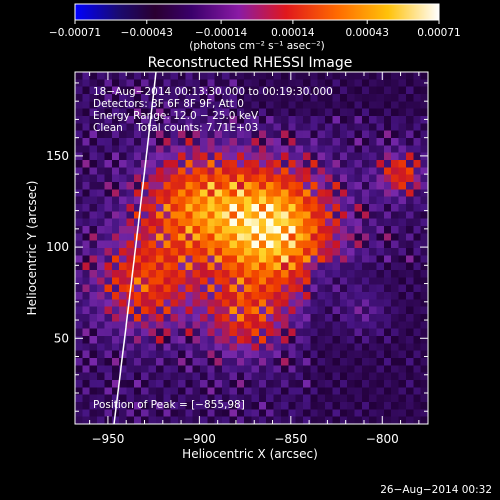 This screenshot has height=500, width=500. Describe the element at coordinates (293, 33) in the screenshot. I see `colorbar-tick-label: 0.00014` at that location.